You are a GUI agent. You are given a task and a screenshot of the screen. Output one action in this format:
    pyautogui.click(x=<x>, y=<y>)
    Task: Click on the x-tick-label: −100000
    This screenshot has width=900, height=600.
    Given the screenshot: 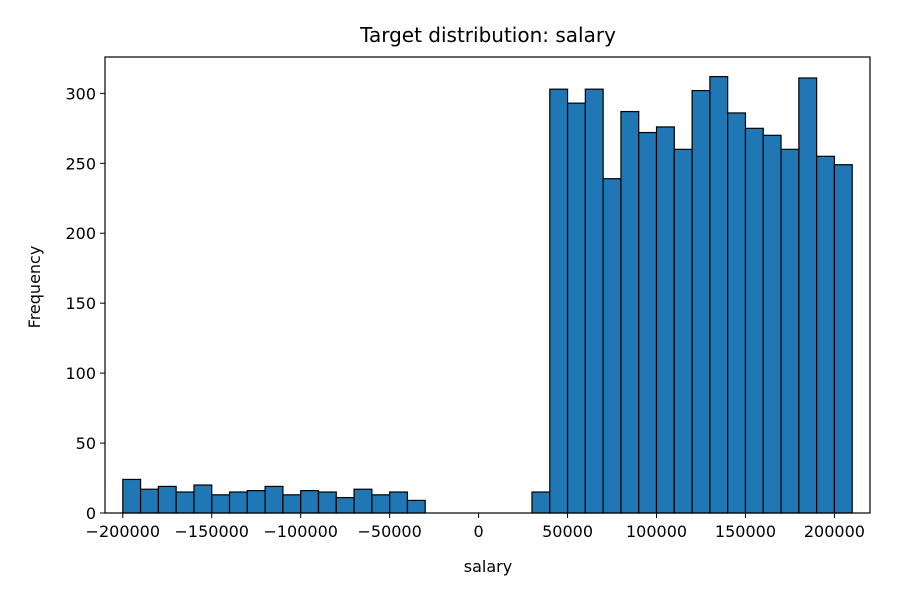 What is the action you would take?
    pyautogui.click(x=300, y=531)
    